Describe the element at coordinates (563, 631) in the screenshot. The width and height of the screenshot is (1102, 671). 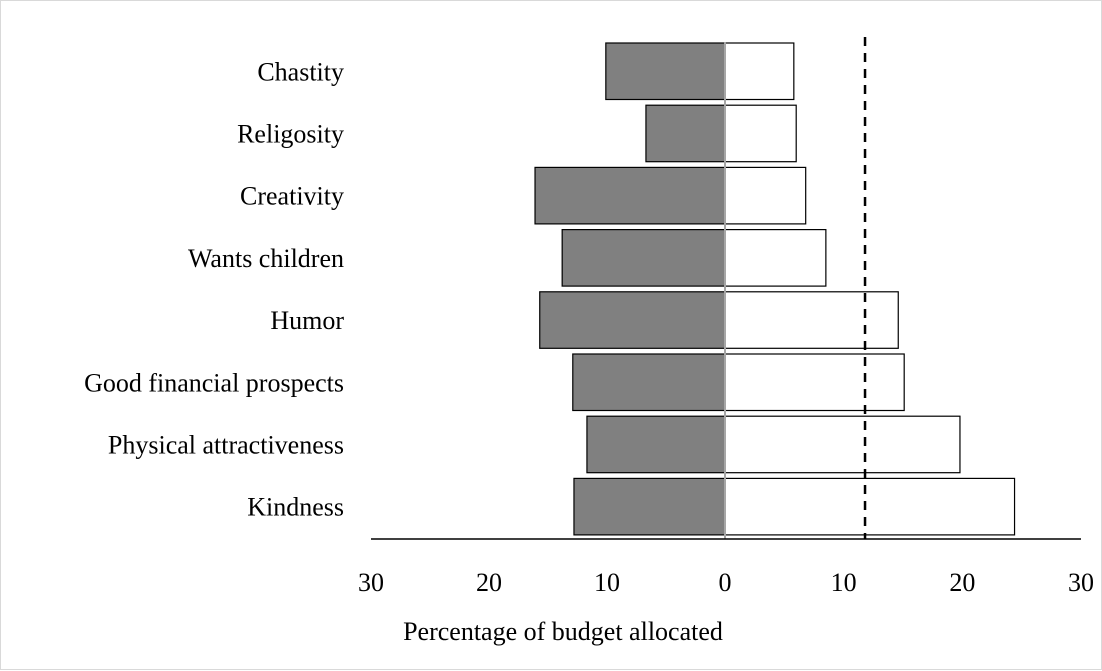
I see `x-axis-title: Percentage of budget allocated` at that location.